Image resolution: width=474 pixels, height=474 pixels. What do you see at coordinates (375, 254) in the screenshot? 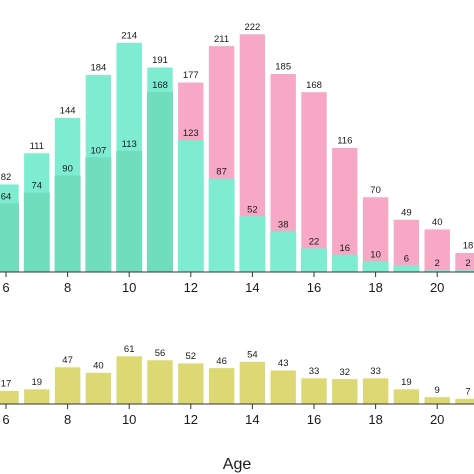
I see `top-inner-label-18: 10` at bounding box center [375, 254].